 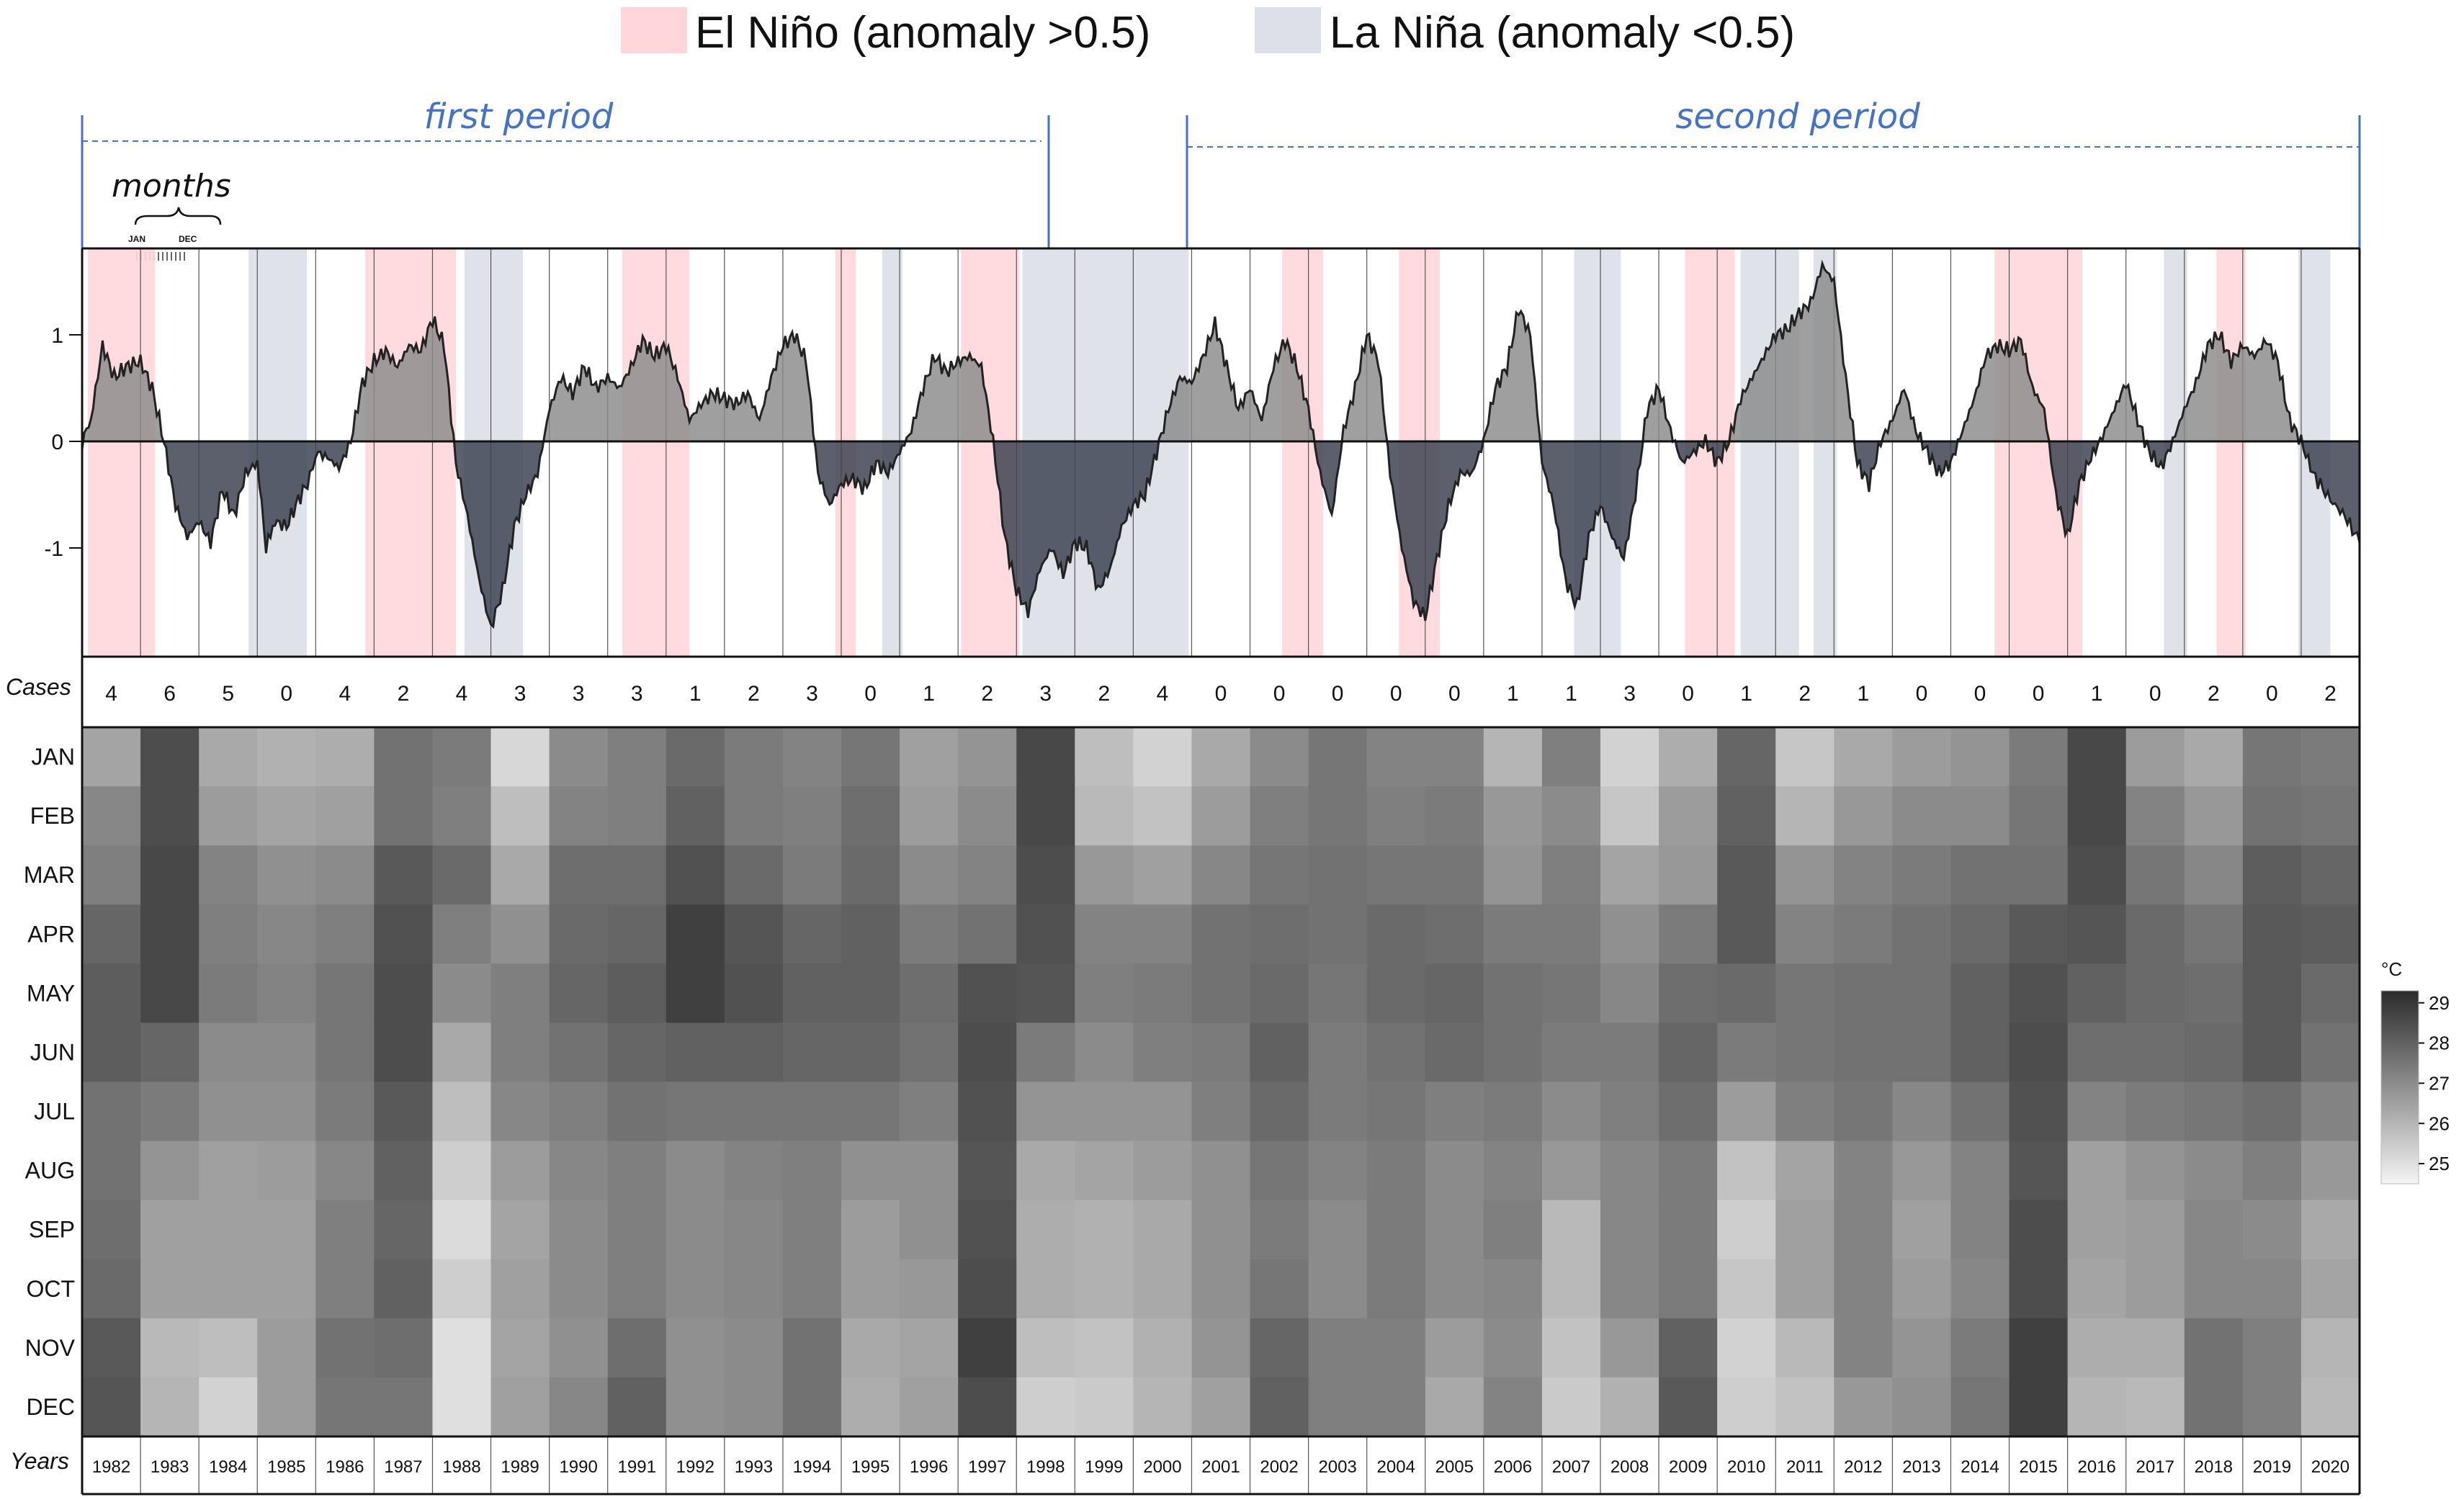 What do you see at coordinates (2434, 1083) in the screenshot?
I see `colorbar-ticks: 29 28 27 26 25` at bounding box center [2434, 1083].